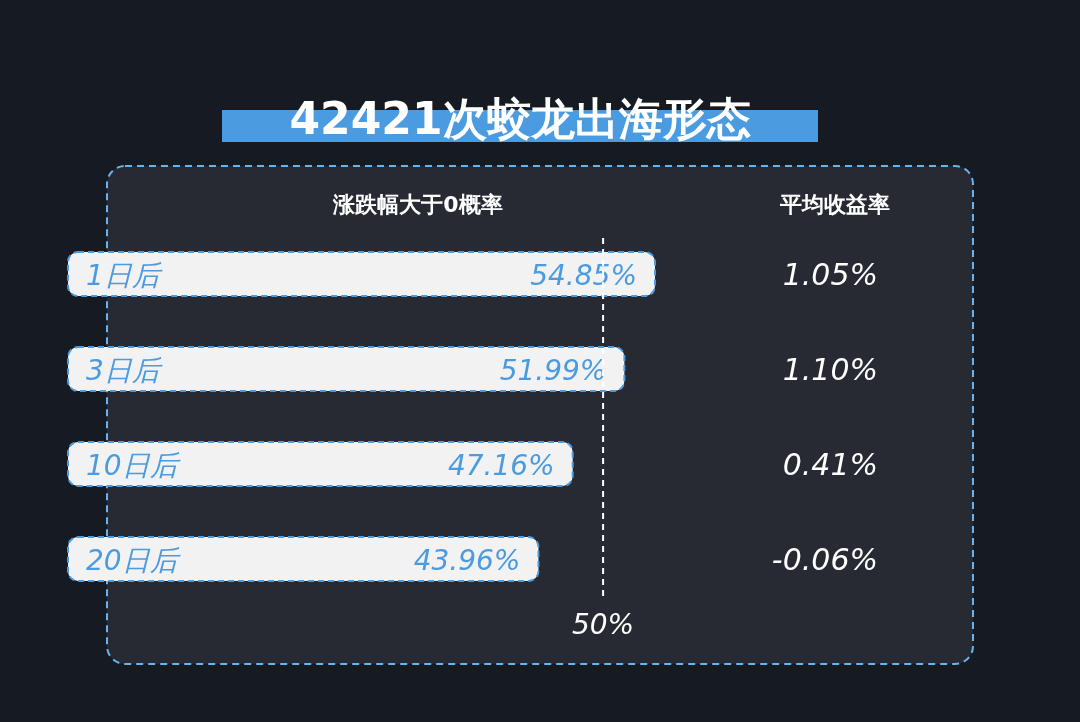  What do you see at coordinates (830, 274) in the screenshot?
I see `text: 1.05%` at bounding box center [830, 274].